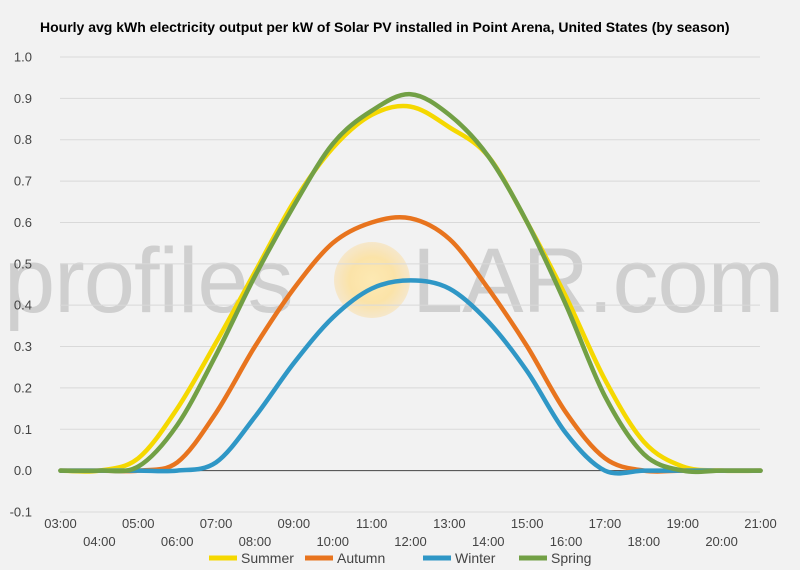 The width and height of the screenshot is (800, 570). What do you see at coordinates (23, 263) in the screenshot?
I see `y-tick-label: 0.5` at bounding box center [23, 263].